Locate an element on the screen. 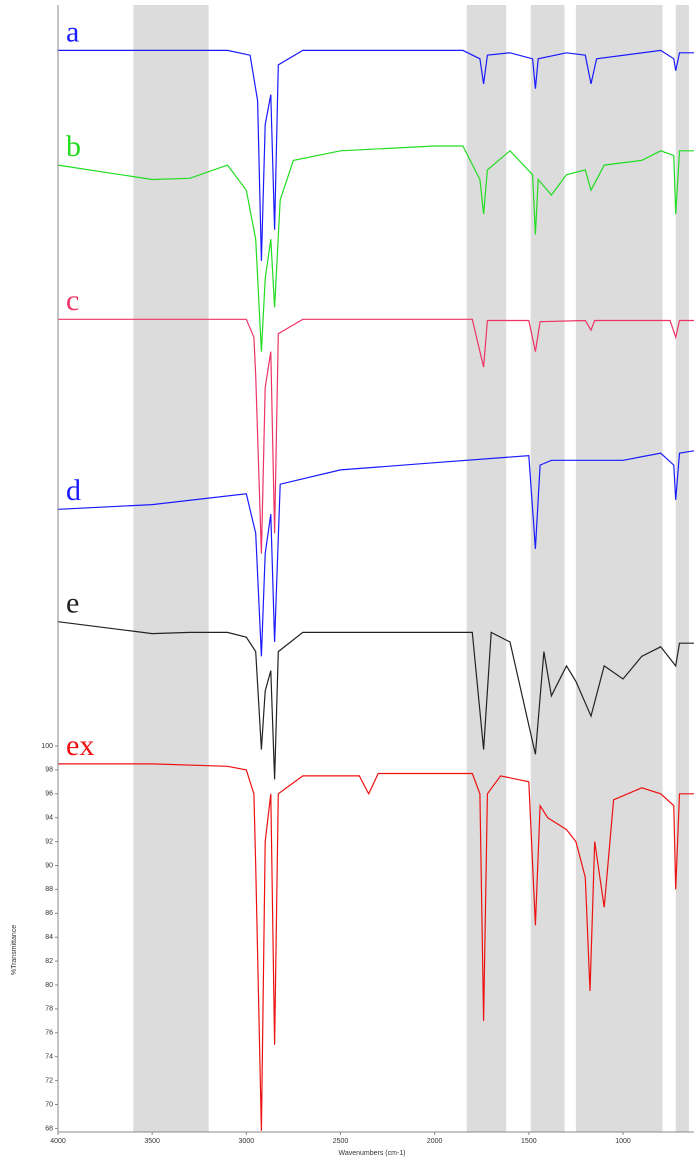 This screenshot has width=694, height=1159. spectrum-line is located at coordinates (375, 700).